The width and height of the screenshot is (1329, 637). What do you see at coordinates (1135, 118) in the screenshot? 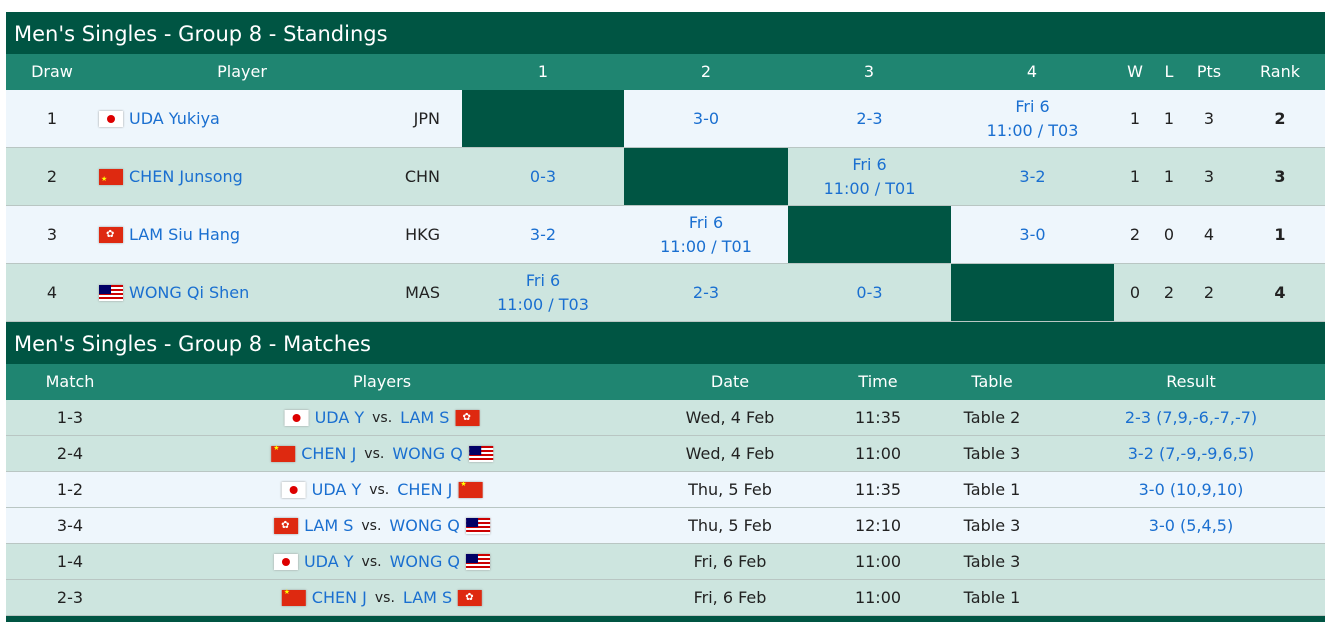
I see `wins: 1` at bounding box center [1135, 118].